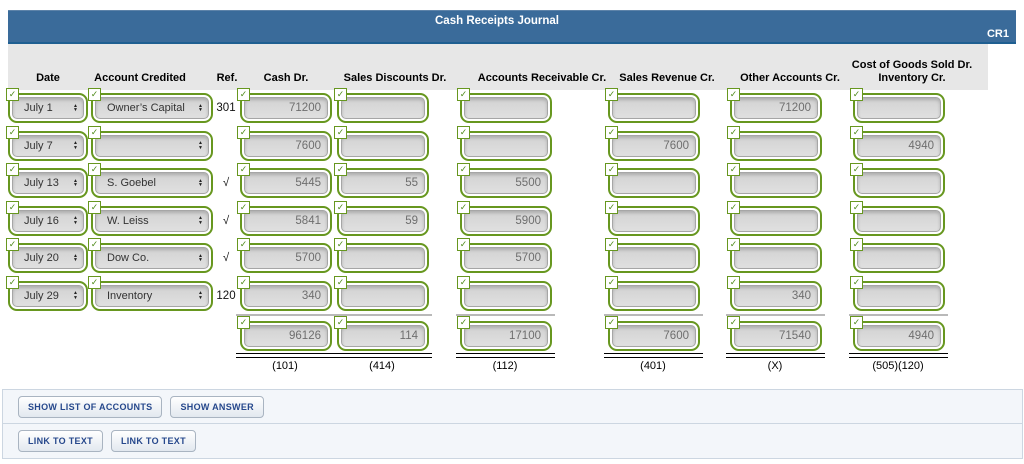 The width and height of the screenshot is (1024, 464). Describe the element at coordinates (506, 220) in the screenshot. I see `accounts-receivable-input: 5900` at that location.